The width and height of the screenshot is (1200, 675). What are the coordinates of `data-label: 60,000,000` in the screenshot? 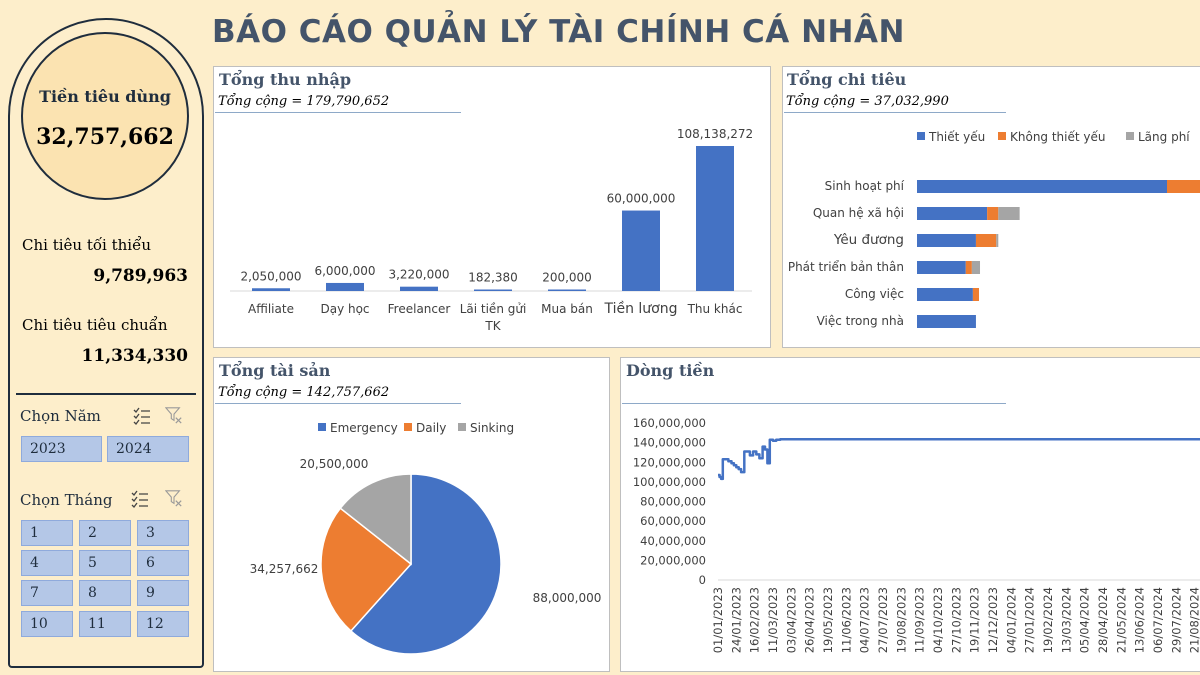 It's located at (641, 199).